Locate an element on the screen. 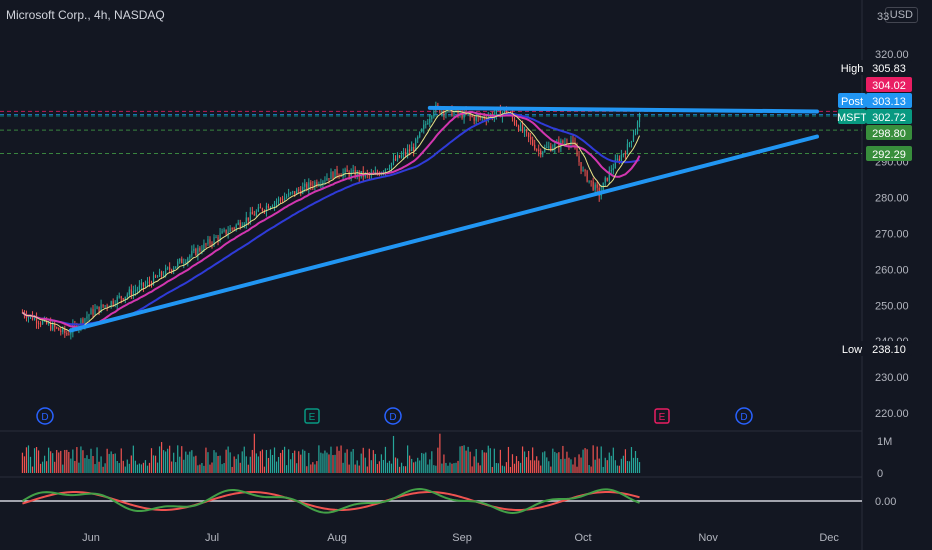  price-tag-value: 238.10 is located at coordinates (889, 350).